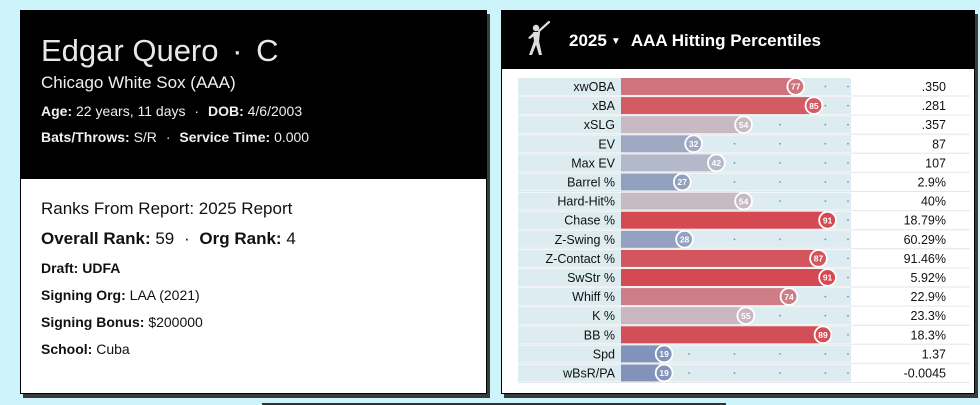 This screenshot has width=980, height=405. I want to click on percentile-value: 55, so click(746, 316).